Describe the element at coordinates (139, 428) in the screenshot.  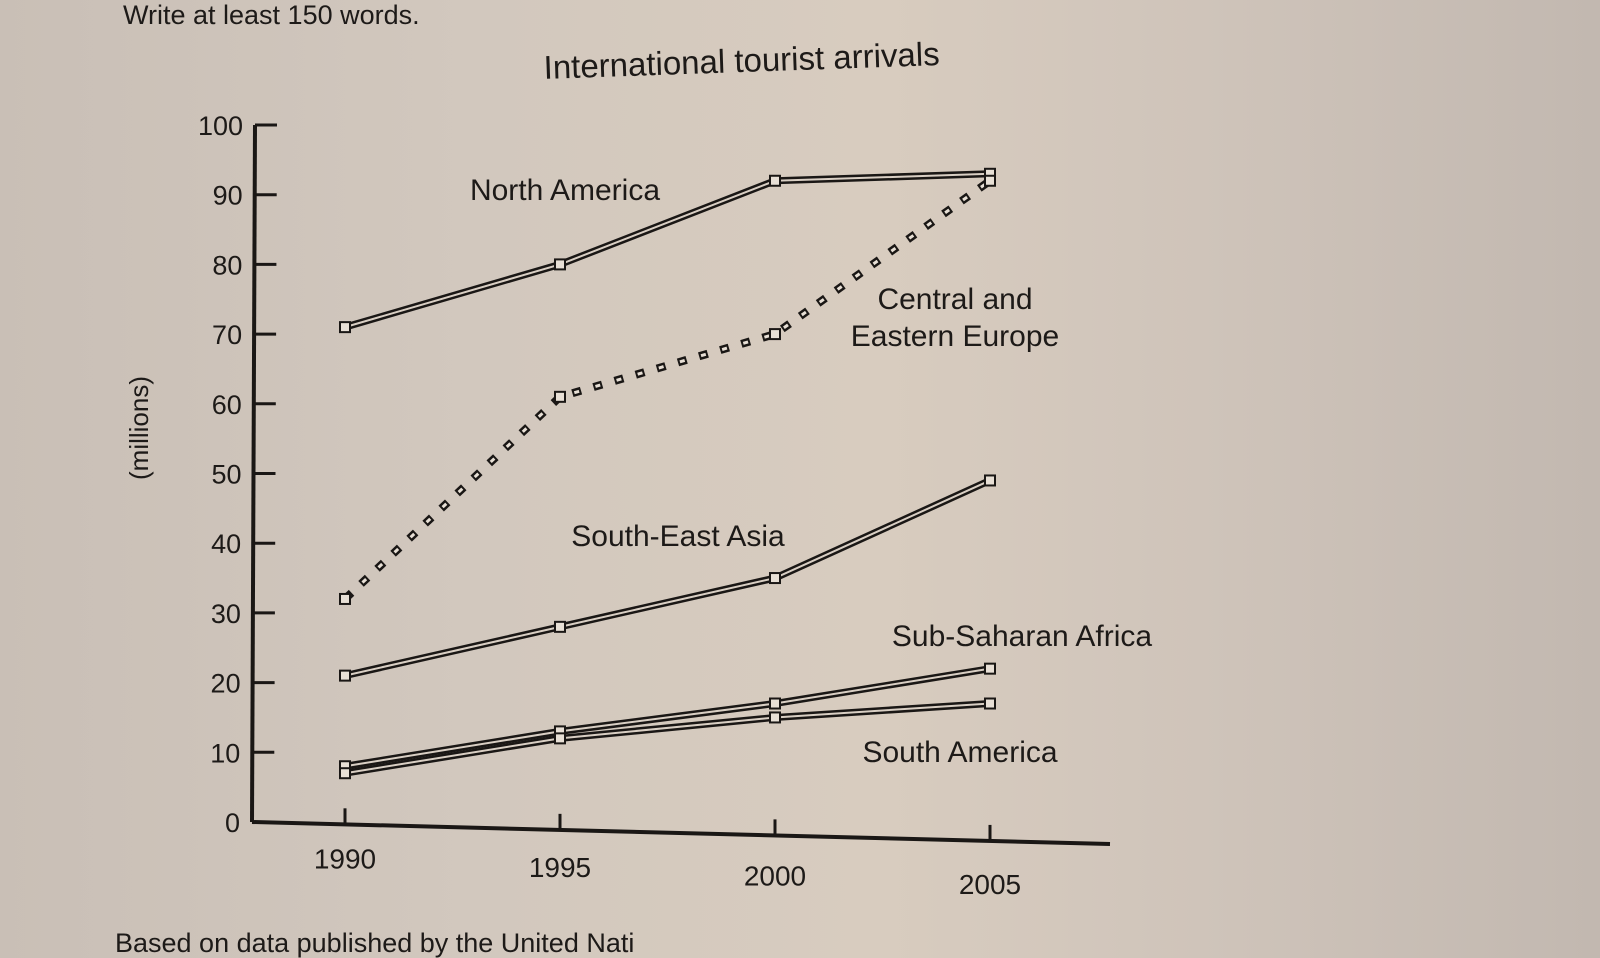
I see `y-axis-label: (millions)` at that location.